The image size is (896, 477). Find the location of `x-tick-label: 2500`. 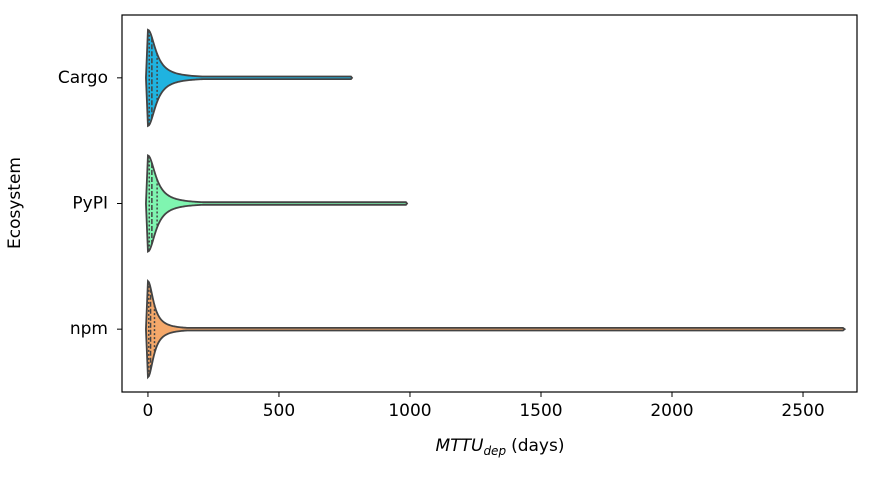

x-tick-label: 2500 is located at coordinates (802, 411).